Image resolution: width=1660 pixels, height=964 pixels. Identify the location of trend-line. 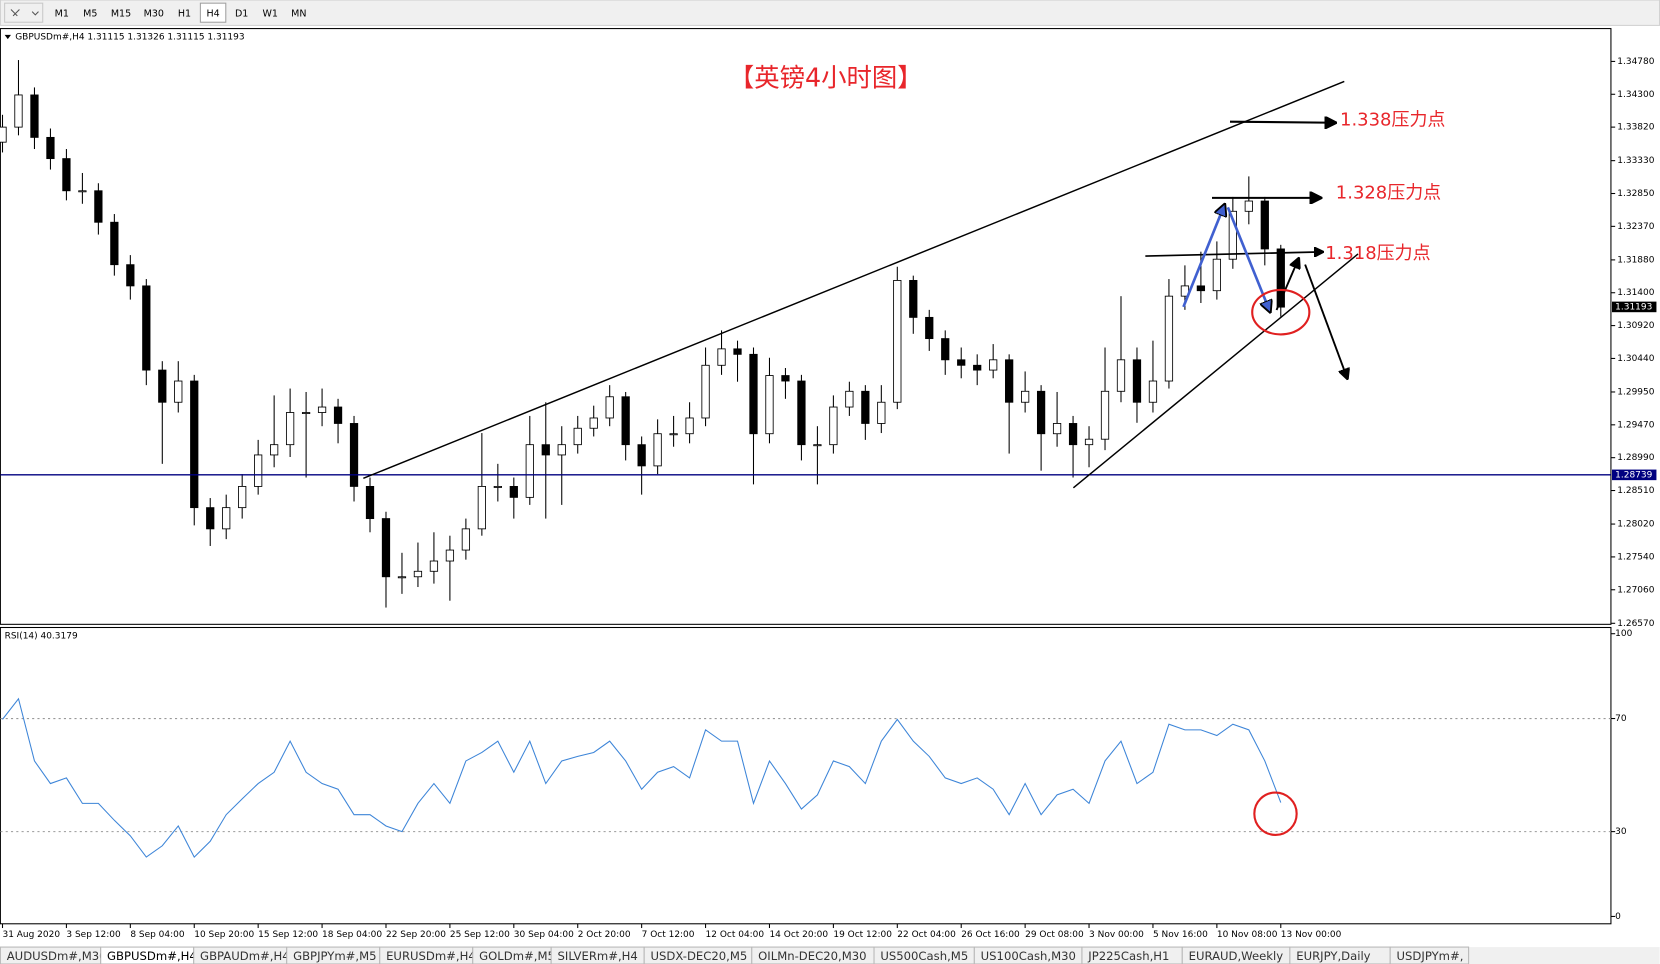
(1215, 371).